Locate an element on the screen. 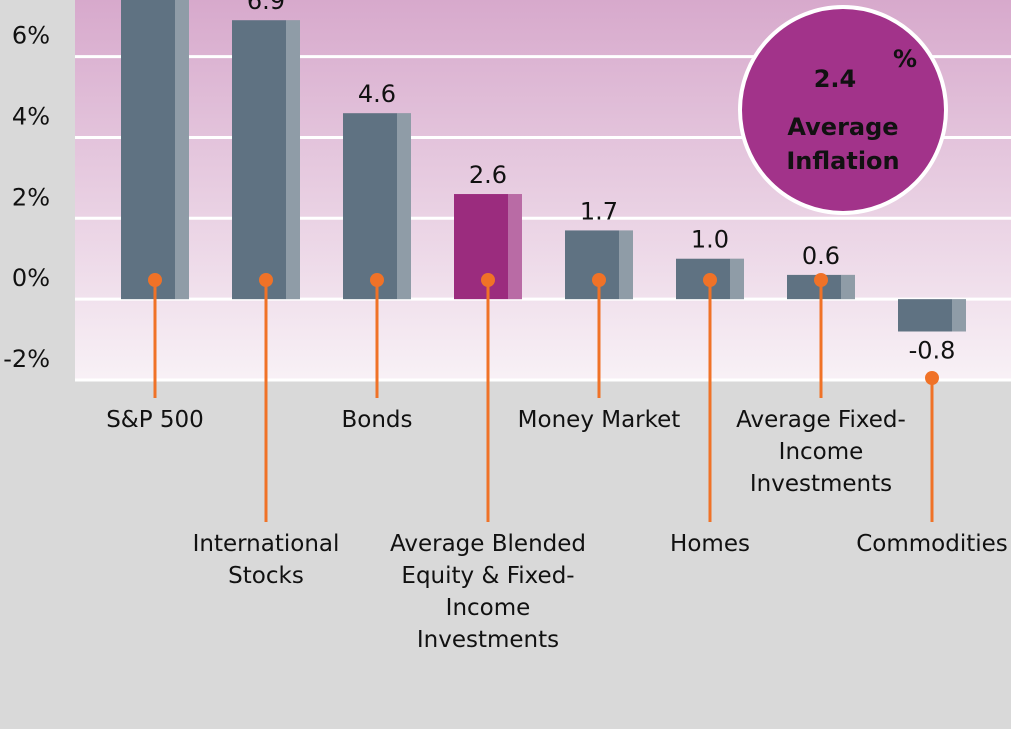 The height and width of the screenshot is (729, 1011). y-tick-label: 2% is located at coordinates (31, 197).